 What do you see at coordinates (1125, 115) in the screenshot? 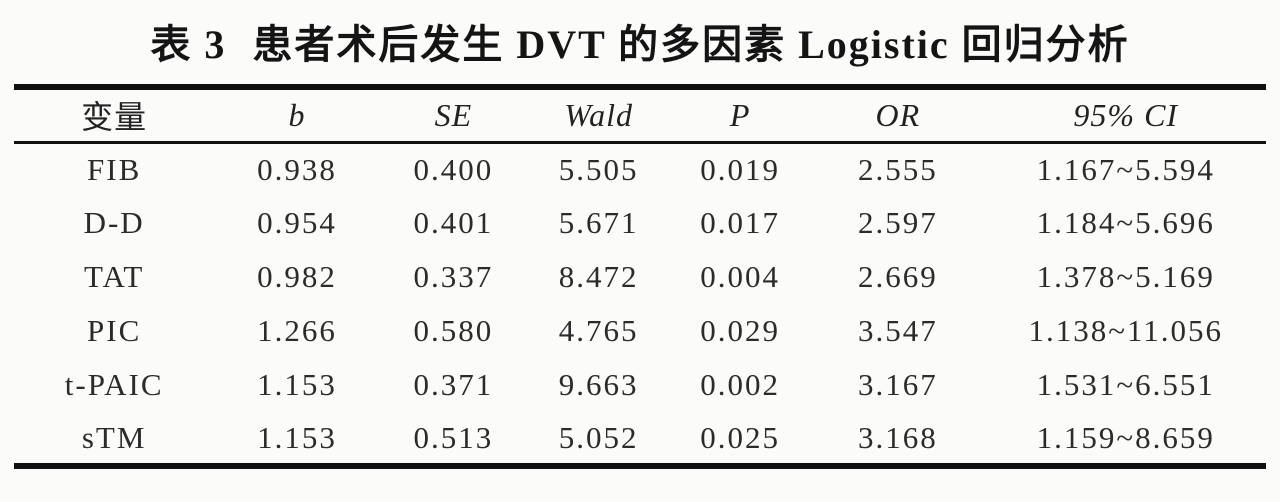
I see `column-header-6: 95% CI` at bounding box center [1125, 115].